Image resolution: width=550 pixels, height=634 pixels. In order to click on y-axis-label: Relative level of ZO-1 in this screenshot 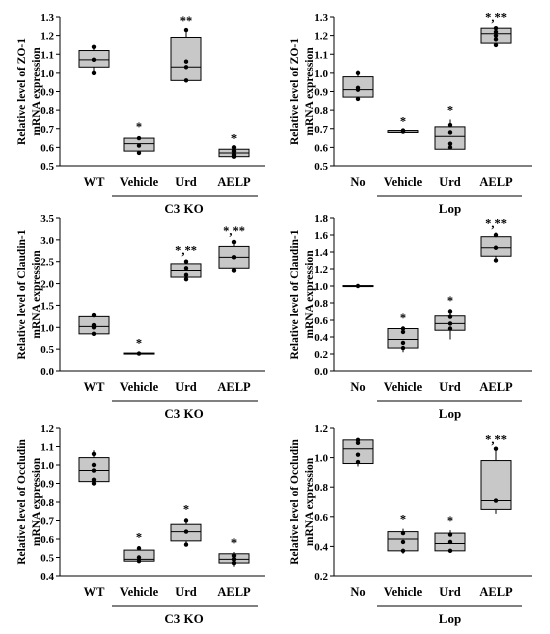, I will do `click(22, 91)`.